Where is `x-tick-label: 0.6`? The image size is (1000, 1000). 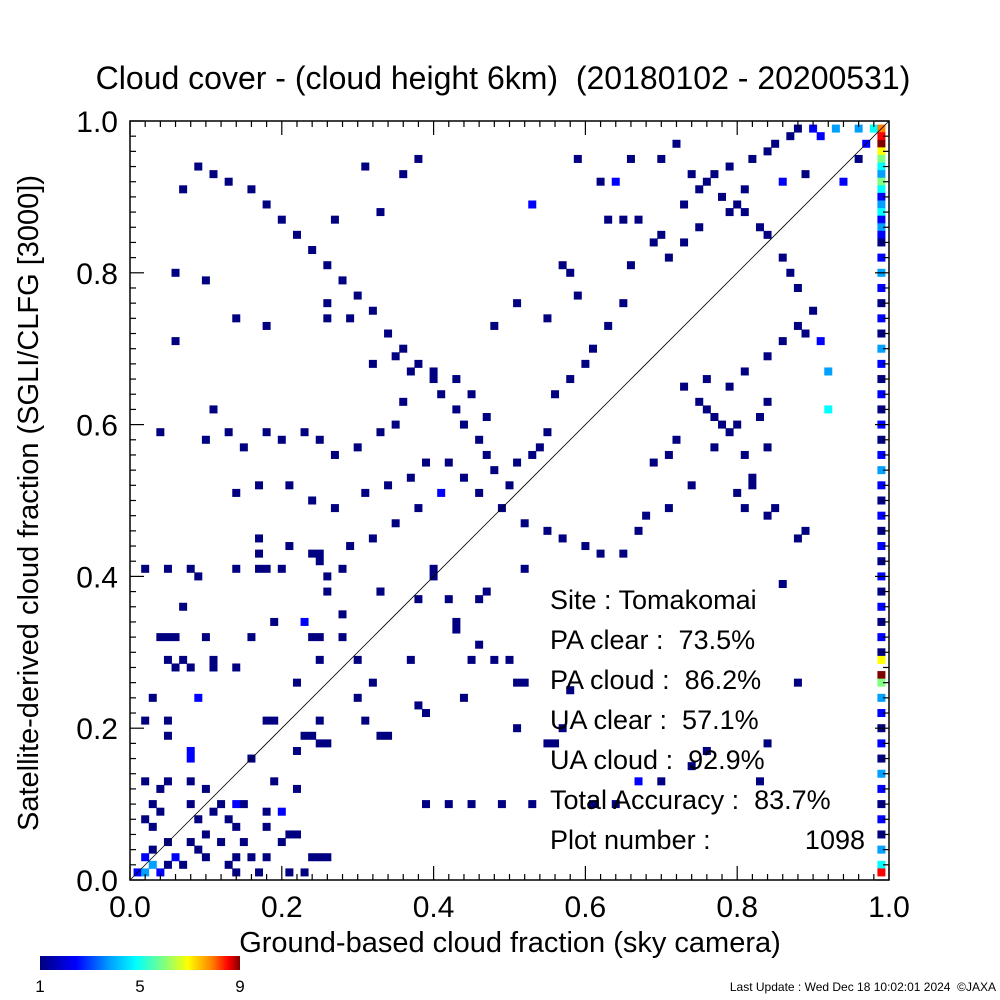 x-tick-label: 0.6 is located at coordinates (586, 907).